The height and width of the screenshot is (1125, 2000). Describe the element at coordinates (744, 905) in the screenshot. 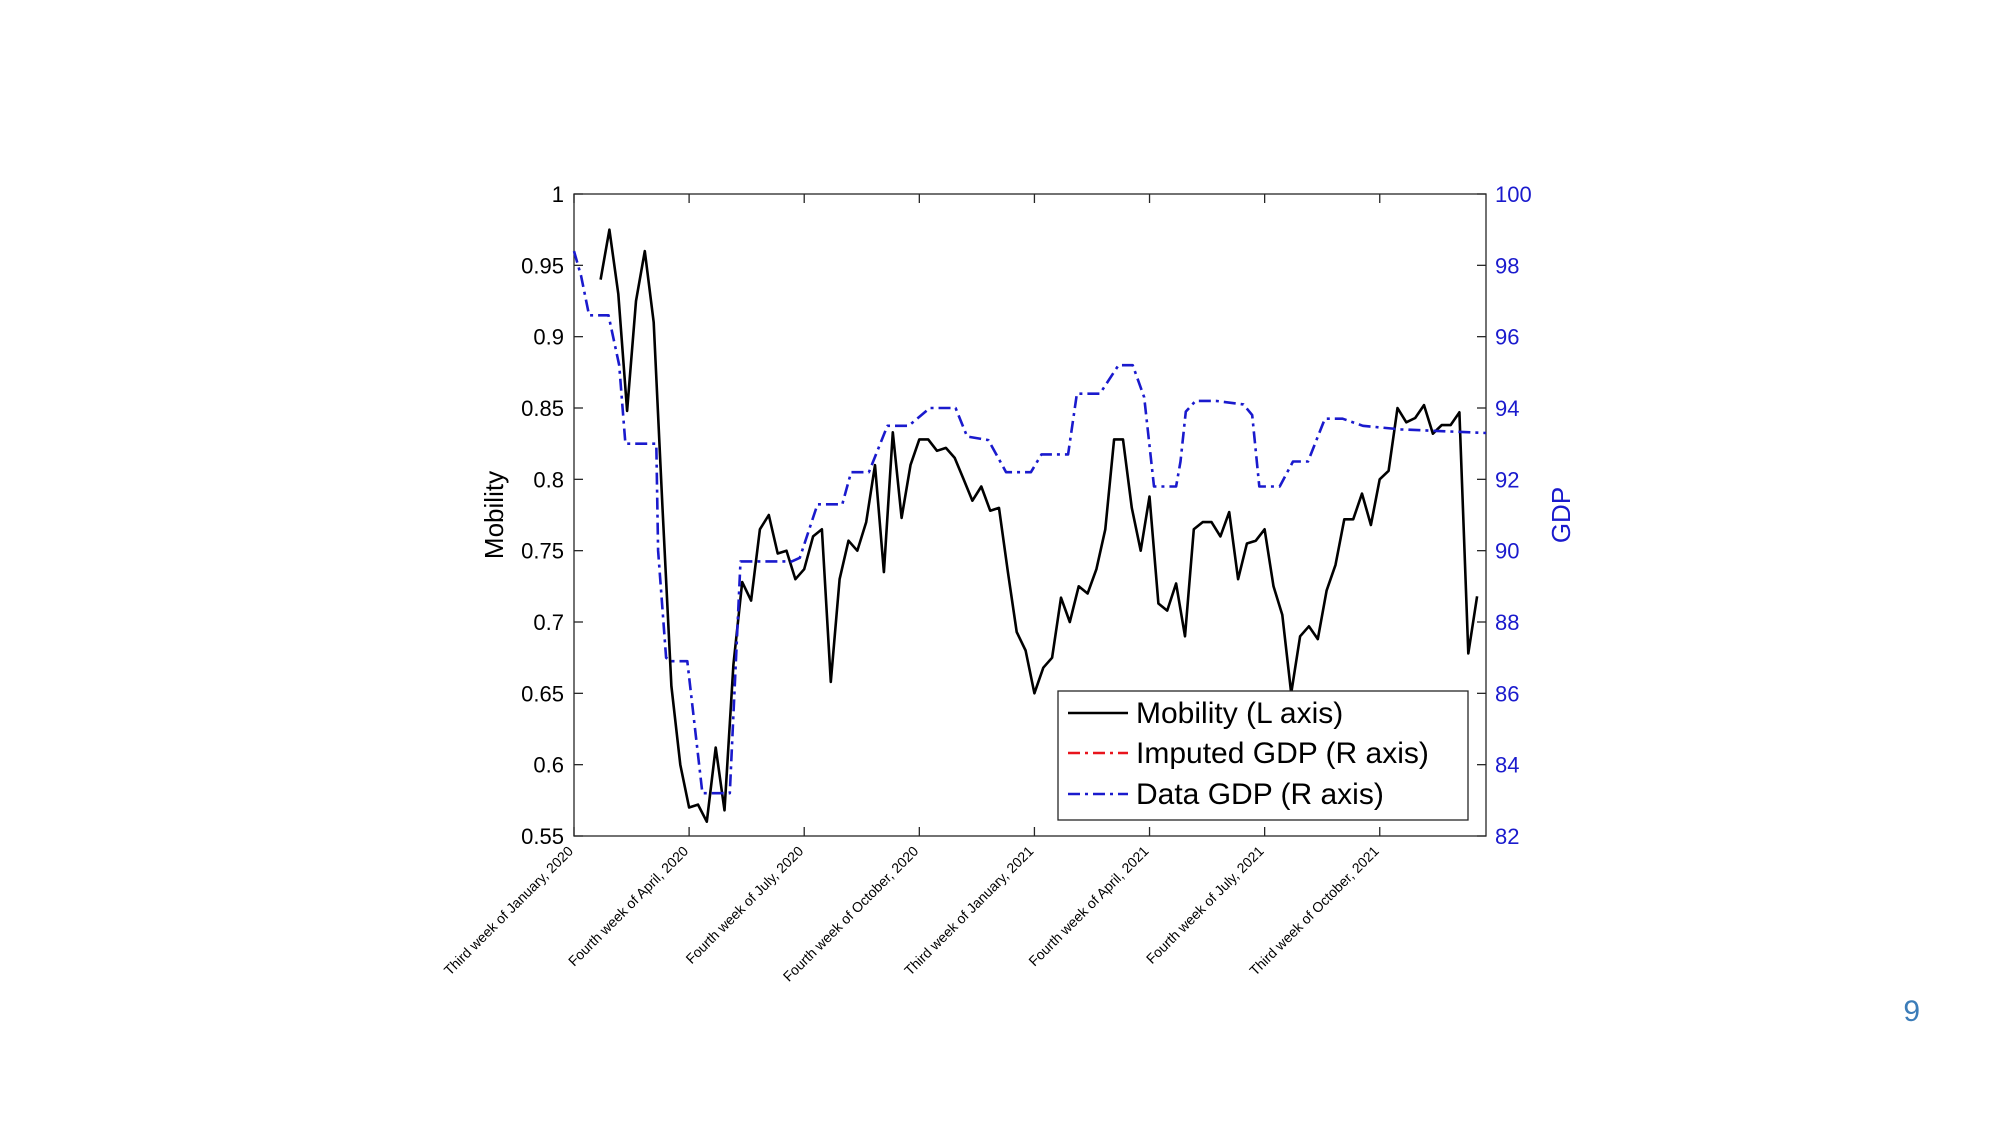

I see `x-tick-label: Fourth week of July, 2020` at that location.